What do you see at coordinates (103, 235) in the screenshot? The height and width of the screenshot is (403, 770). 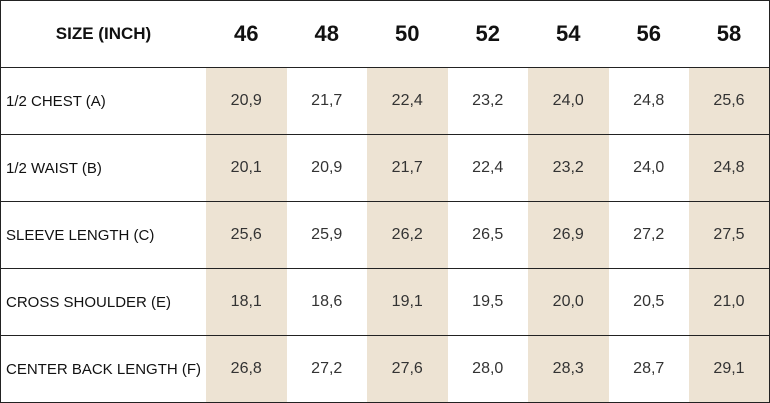 I see `row-label: SLEEVE LENGTH (C)` at bounding box center [103, 235].